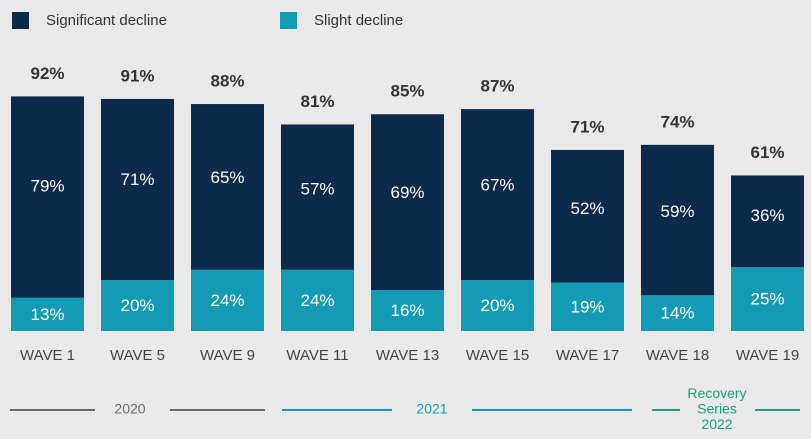 The image size is (811, 439). What do you see at coordinates (227, 355) in the screenshot?
I see `x-tick-label: WAVE 9` at bounding box center [227, 355].